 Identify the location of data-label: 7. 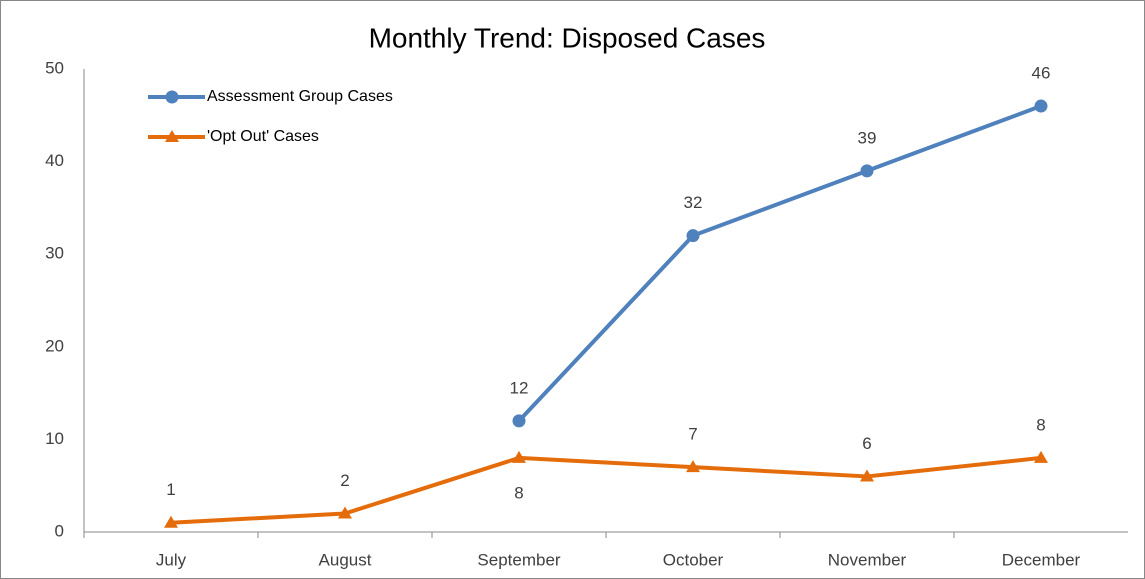
(692, 434).